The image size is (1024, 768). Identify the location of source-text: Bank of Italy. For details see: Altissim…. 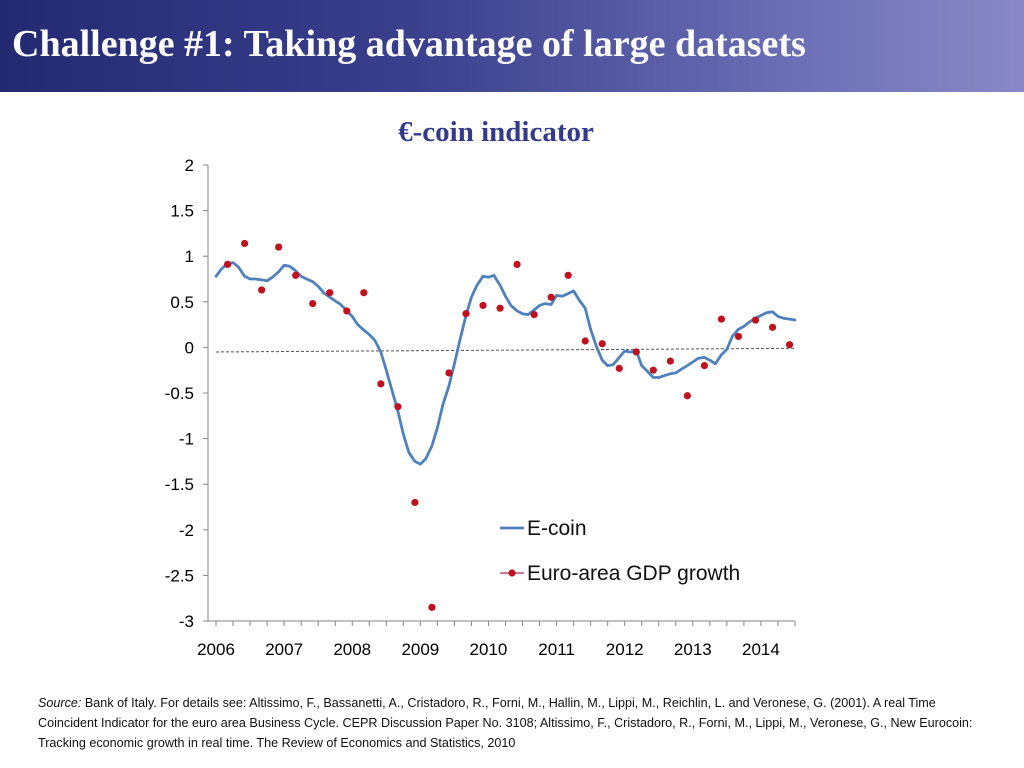
(505, 723).